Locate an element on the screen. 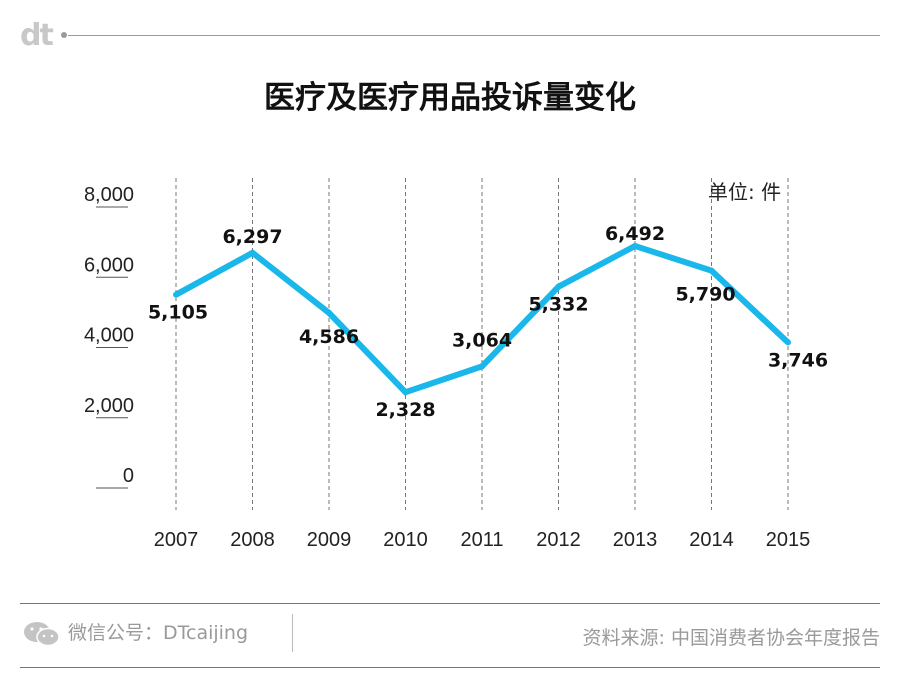  x-tick-label: 2012 is located at coordinates (558, 540).